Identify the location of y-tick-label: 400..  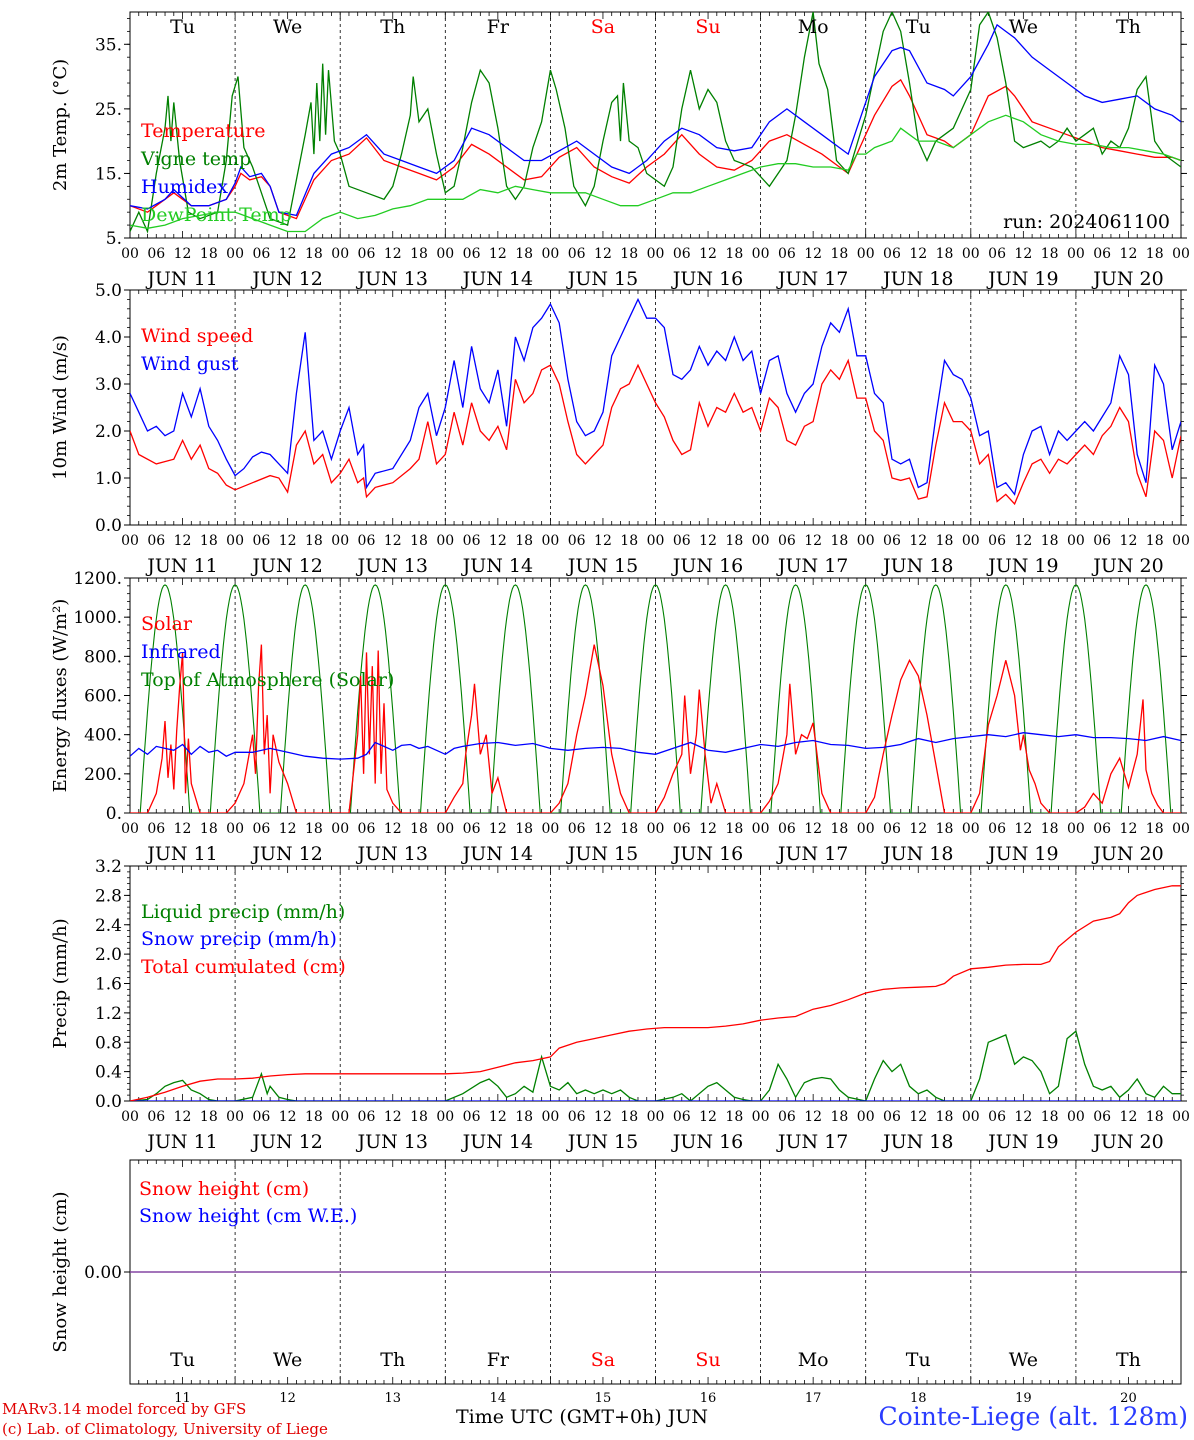
(103, 736).